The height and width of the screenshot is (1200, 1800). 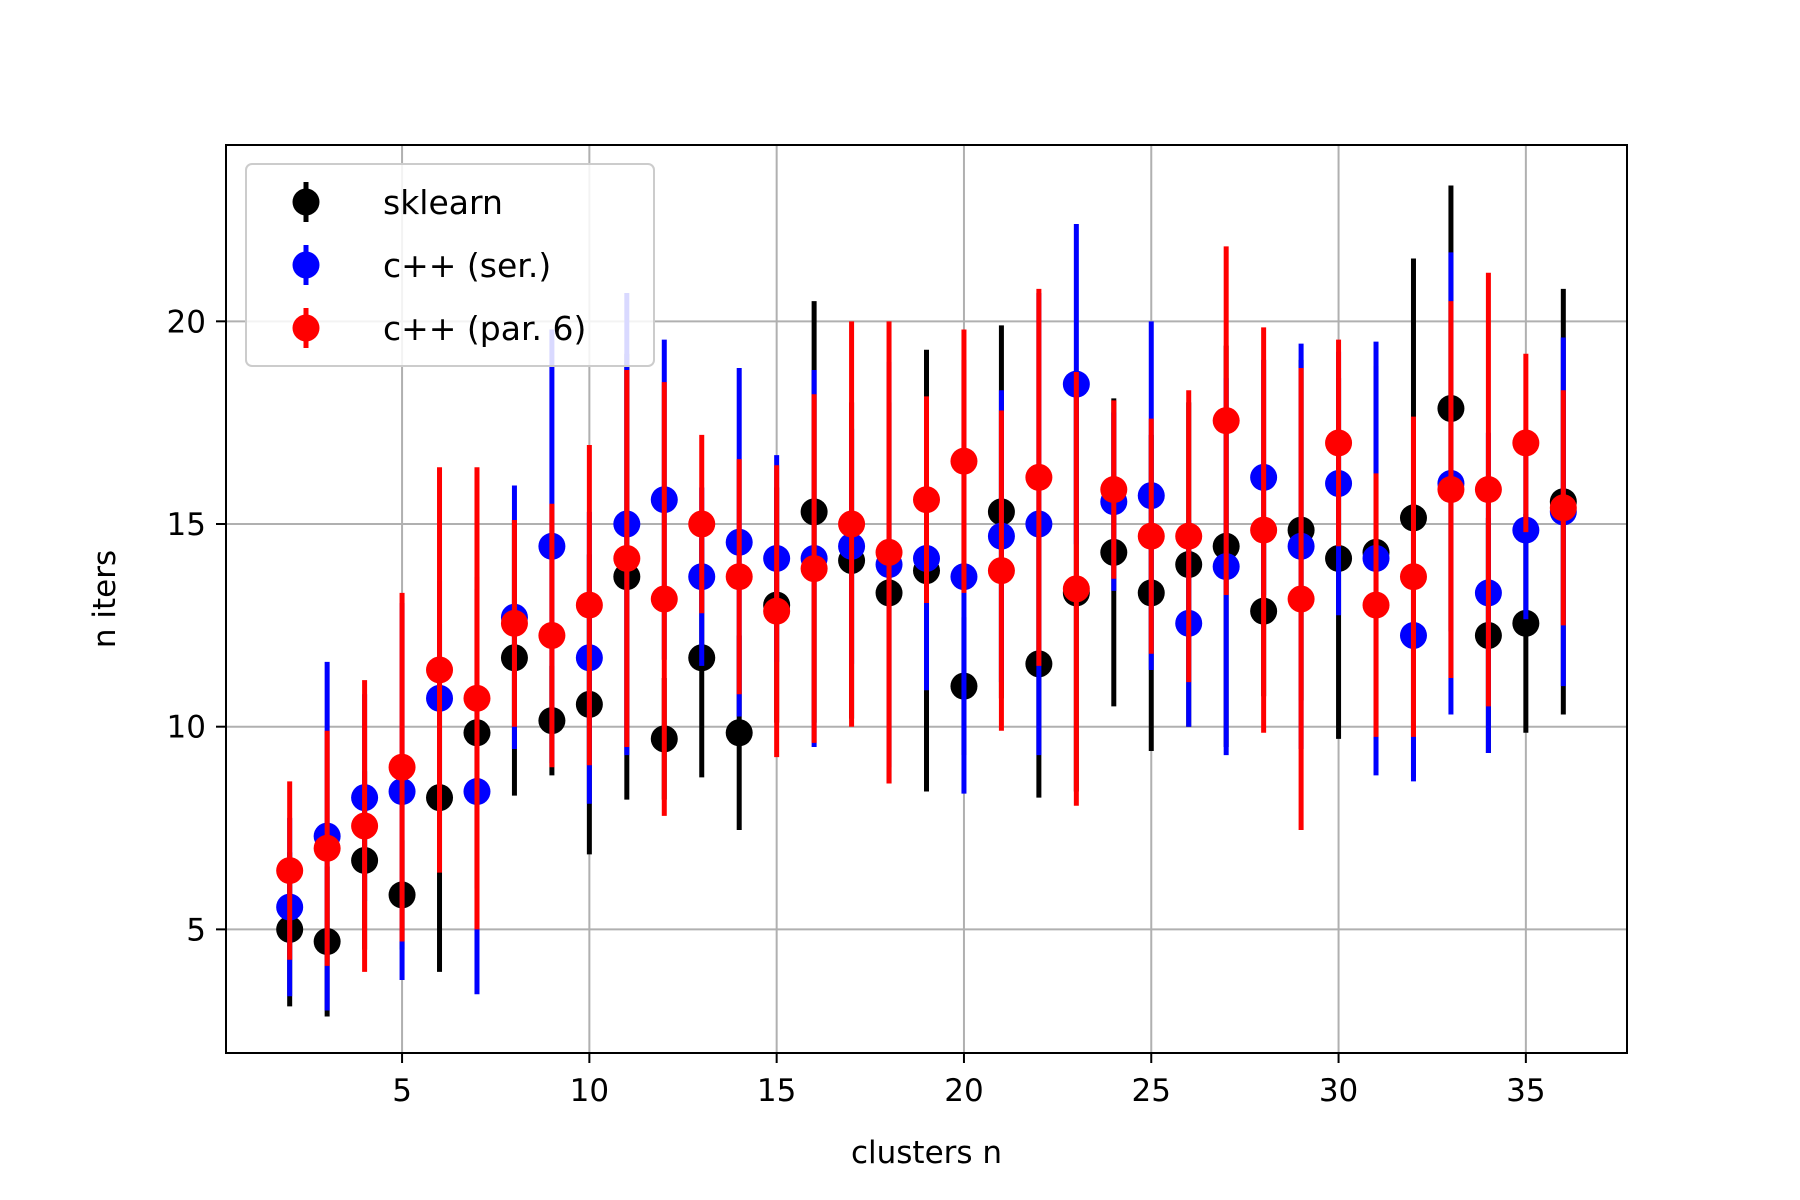 I want to click on y-tick-label: 15, so click(x=186, y=525).